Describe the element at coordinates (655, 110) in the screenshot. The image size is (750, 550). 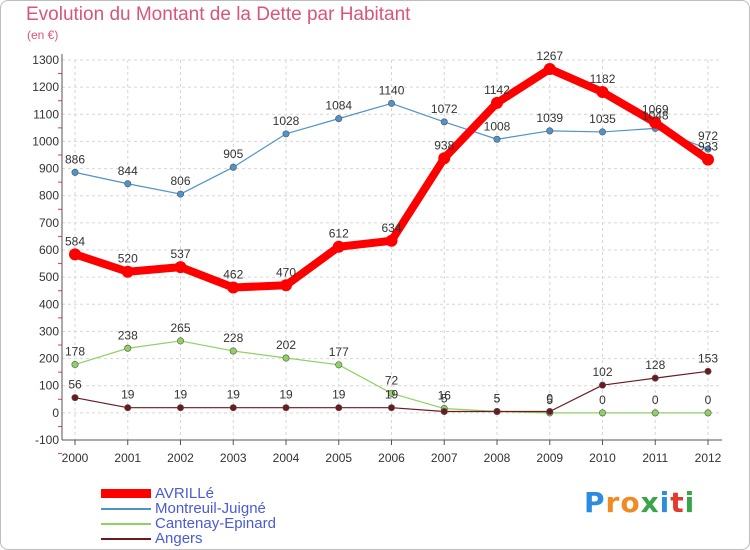
I see `data-label: 1069` at that location.